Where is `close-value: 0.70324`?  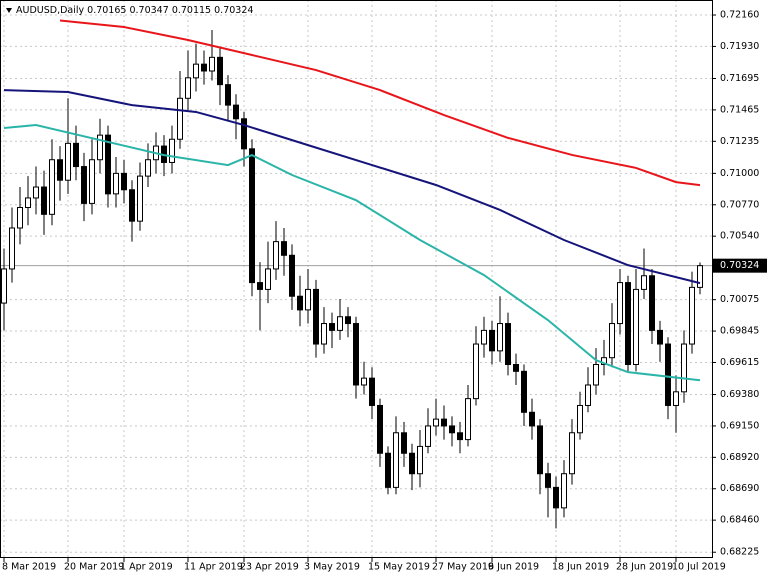
close-value: 0.70324 is located at coordinates (233, 10).